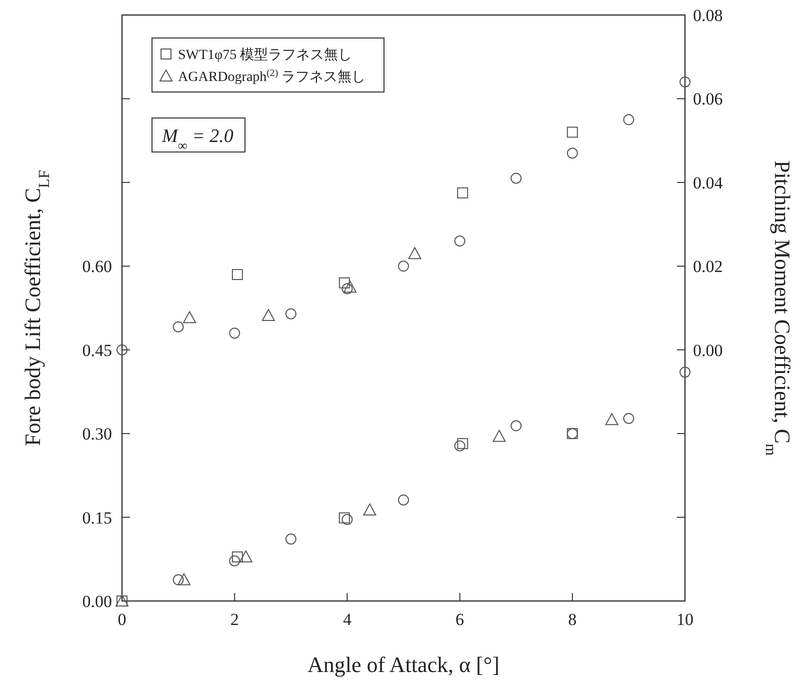 This screenshot has width=803, height=691. What do you see at coordinates (572, 619) in the screenshot?
I see `x-tick-label: 8` at bounding box center [572, 619].